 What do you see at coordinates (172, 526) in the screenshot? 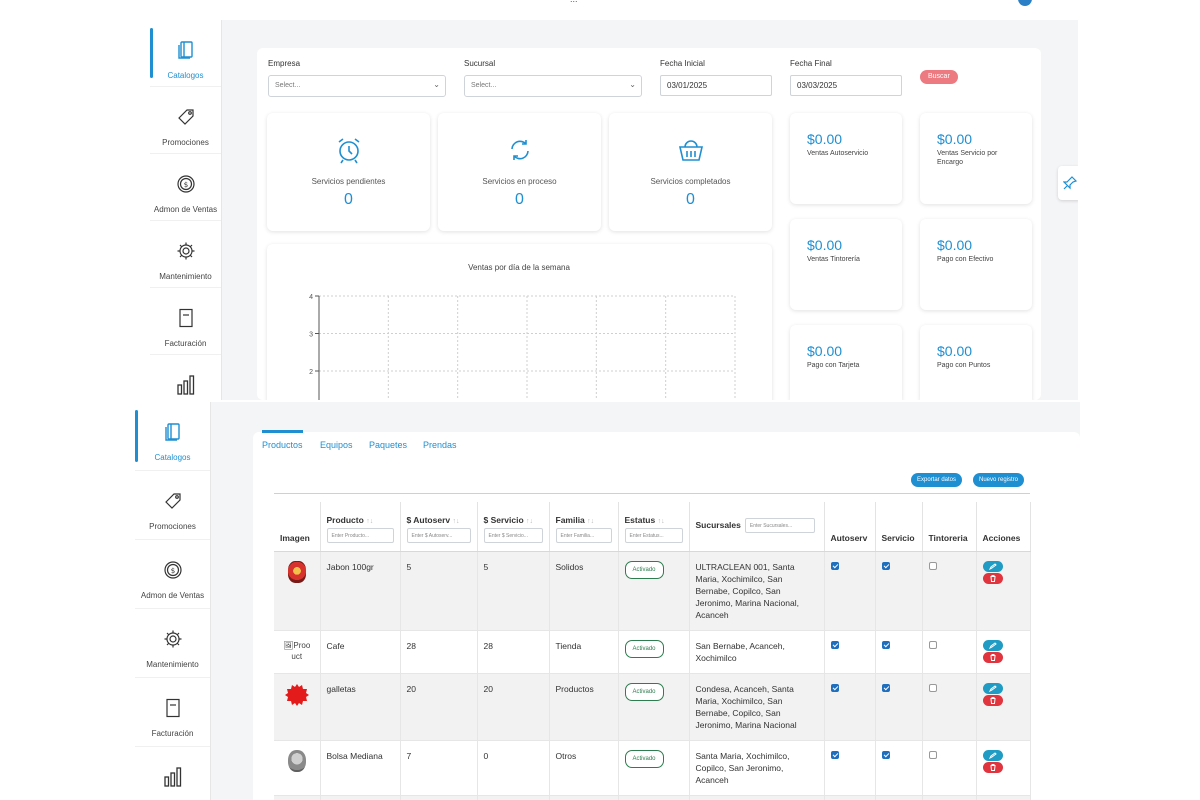
I see `sidebar-item-label: Promociones` at bounding box center [172, 526].